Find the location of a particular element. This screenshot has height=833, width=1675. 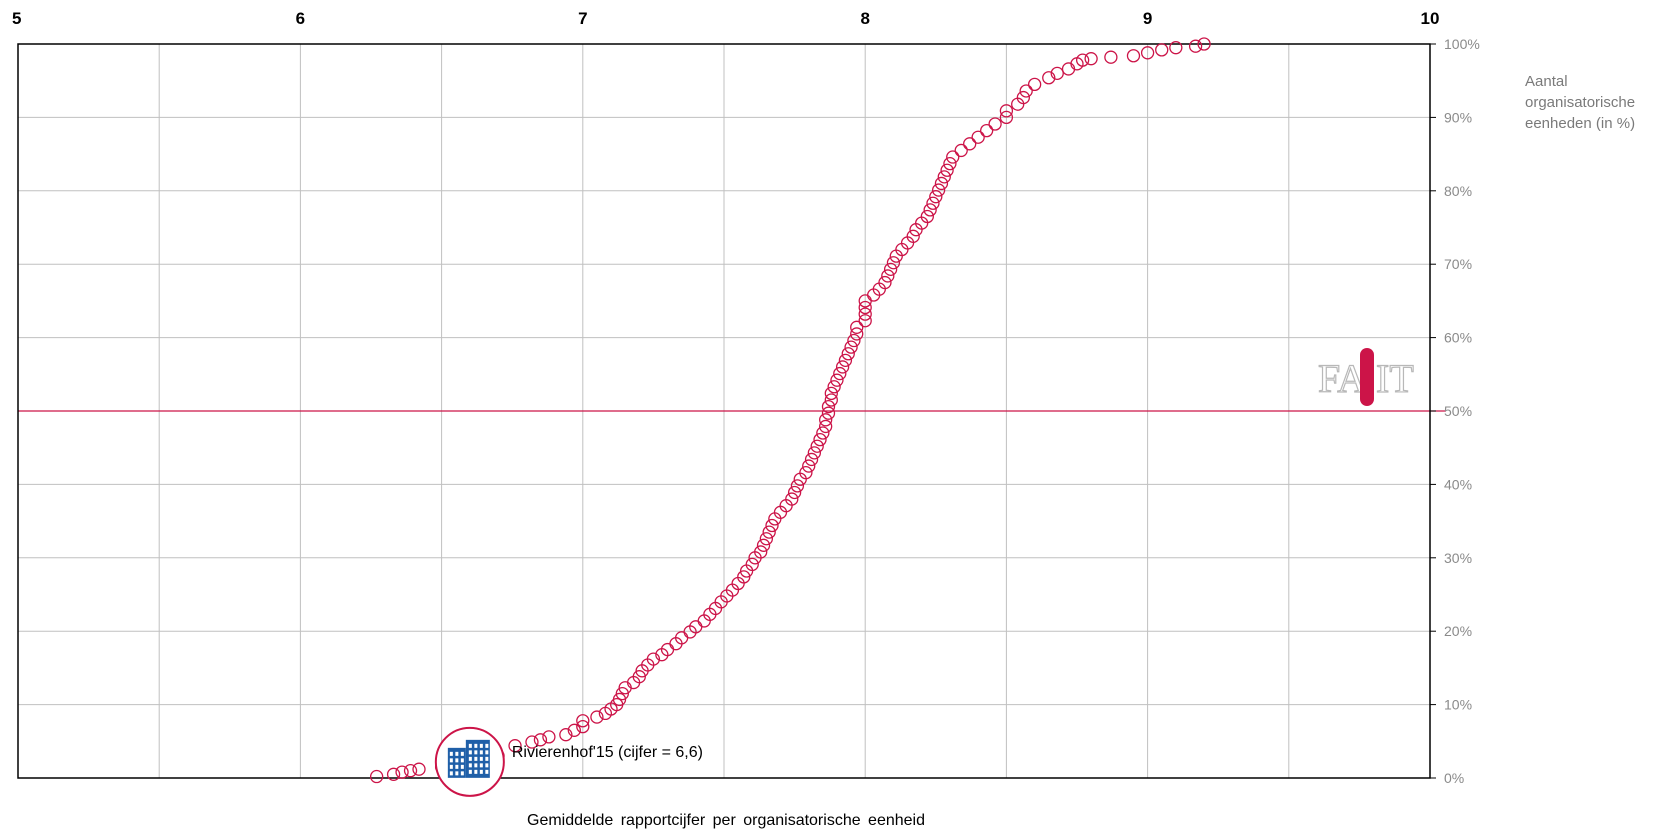

building-icon is located at coordinates (468, 758).